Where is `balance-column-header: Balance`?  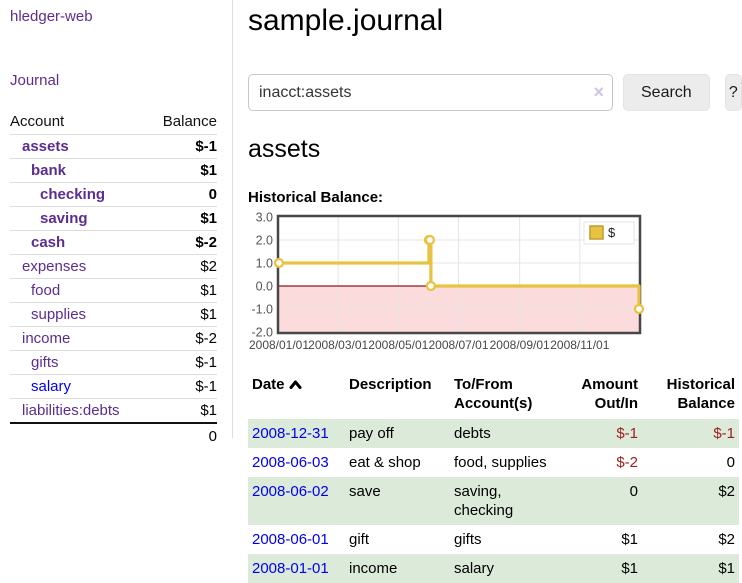
balance-column-header: Balance is located at coordinates (189, 121).